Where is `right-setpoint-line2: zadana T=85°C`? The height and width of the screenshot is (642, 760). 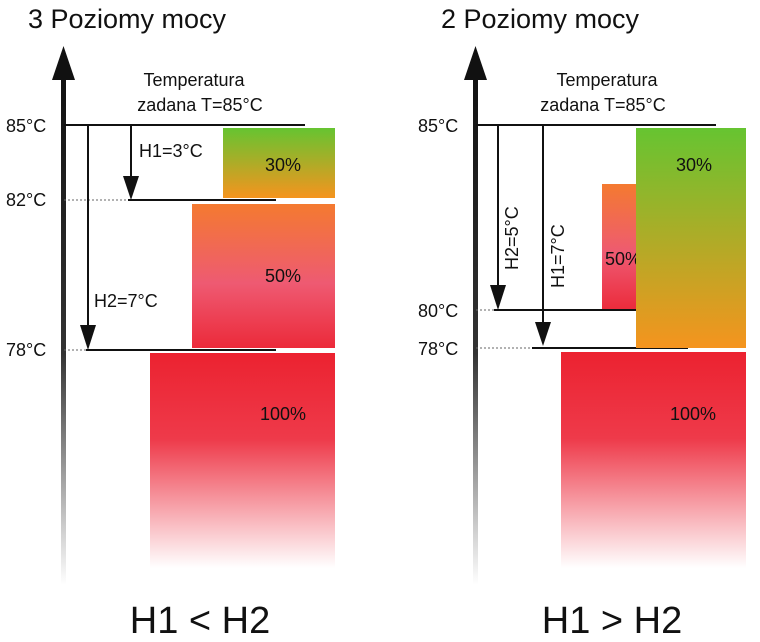 right-setpoint-line2: zadana T=85°C is located at coordinates (602, 105).